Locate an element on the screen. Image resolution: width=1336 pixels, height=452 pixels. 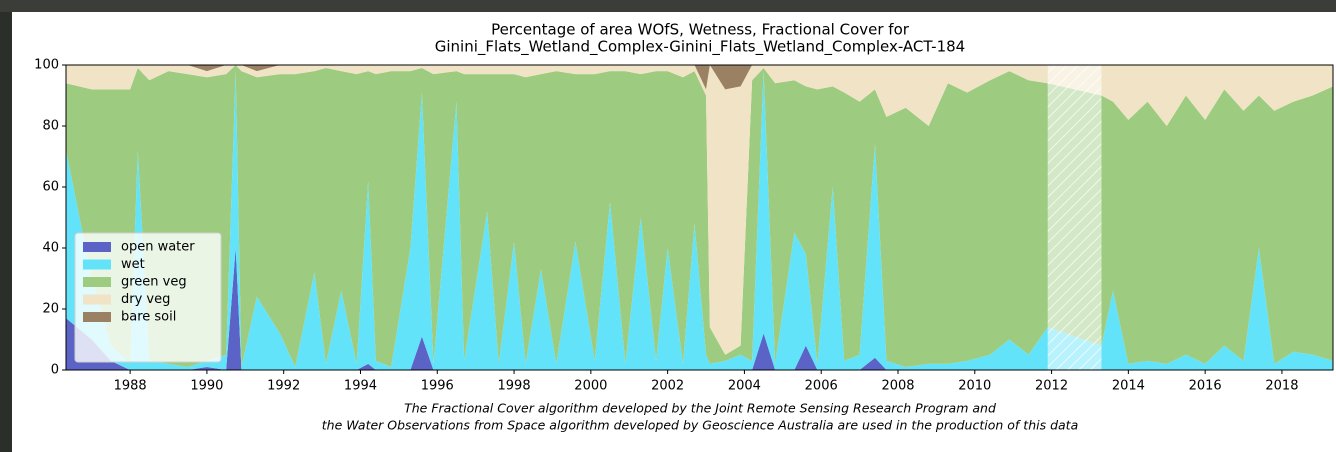
legend-label: dry veg is located at coordinates (145, 299).